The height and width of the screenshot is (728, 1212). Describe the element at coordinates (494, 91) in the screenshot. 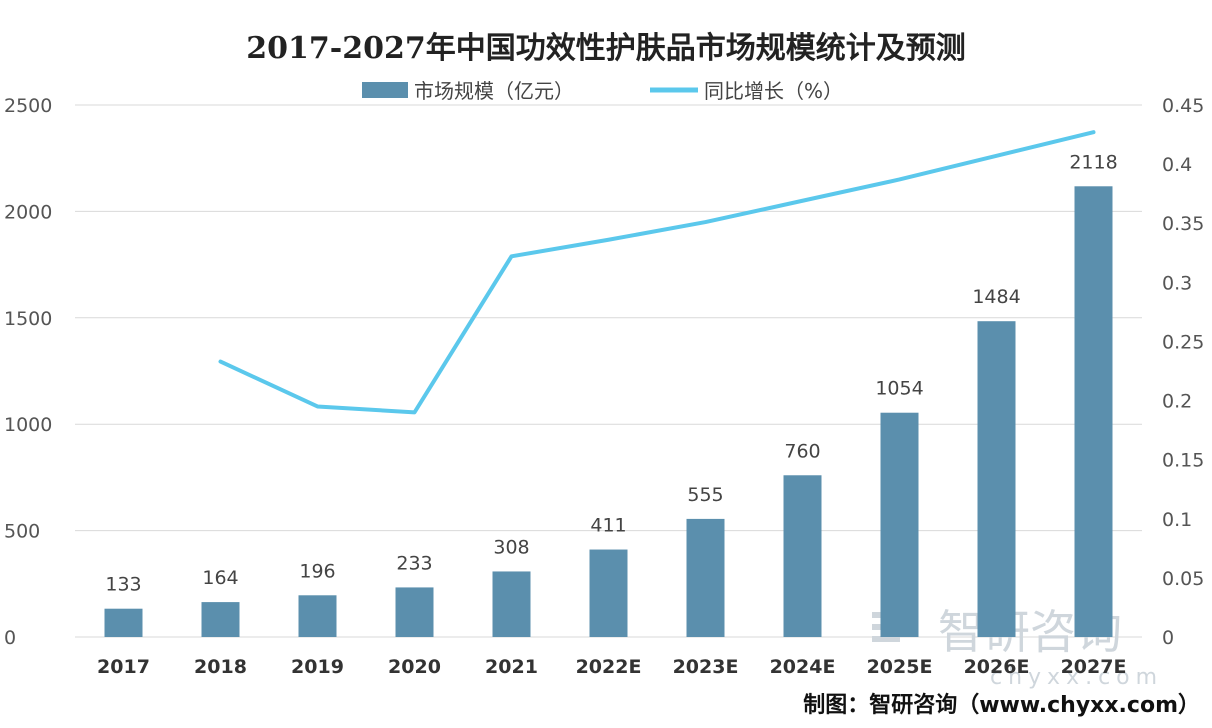

I see `legend-bar-label: 市场规模（亿元）` at that location.